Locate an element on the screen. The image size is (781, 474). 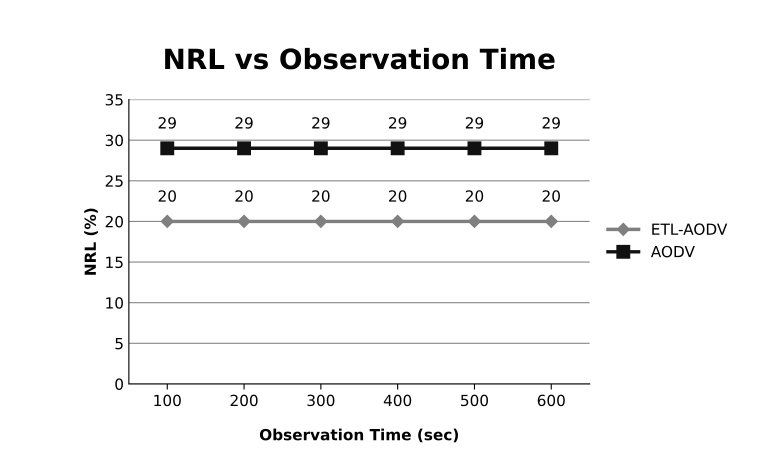
x-tick-label: 600 is located at coordinates (551, 400).